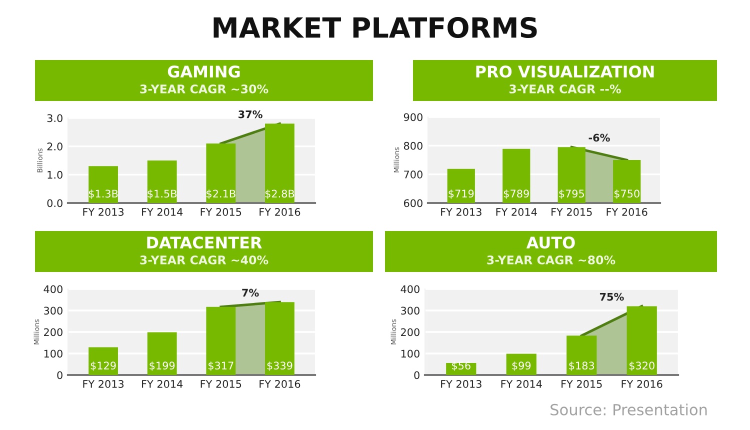  Describe the element at coordinates (250, 114) in the screenshot. I see `annotation: 37%` at that location.